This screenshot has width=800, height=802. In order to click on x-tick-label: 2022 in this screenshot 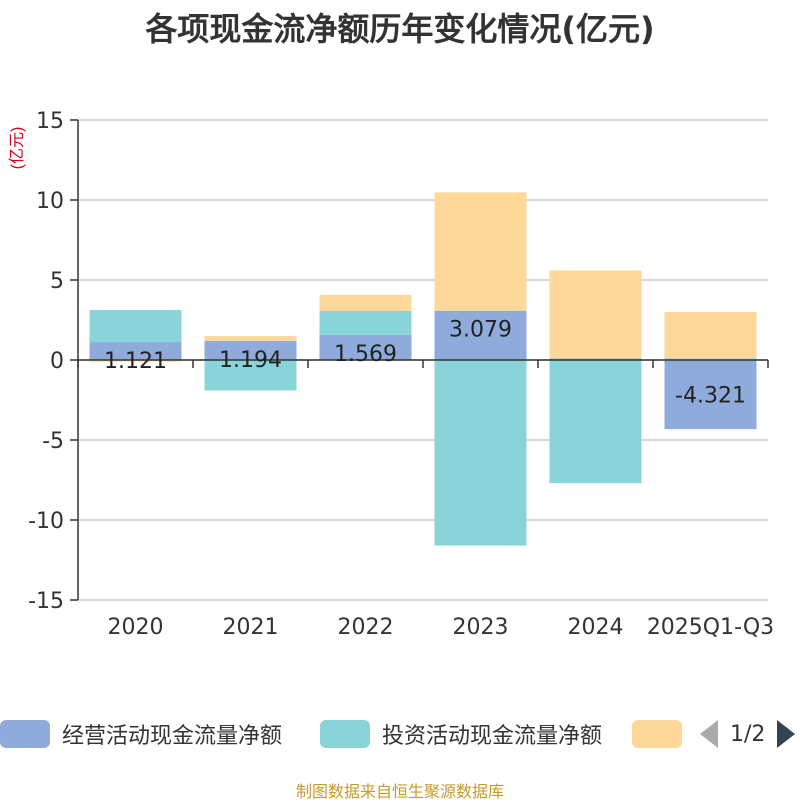, I will do `click(366, 627)`.